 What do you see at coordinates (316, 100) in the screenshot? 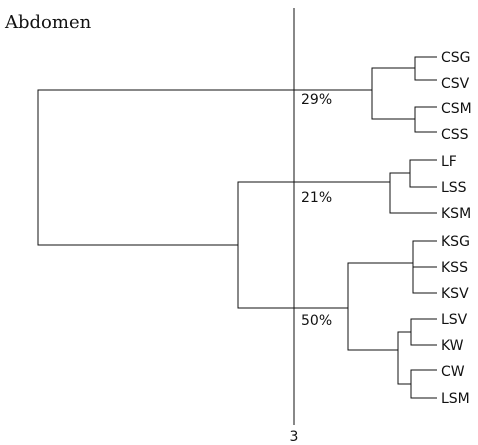
I see `cluster-label-29: 29%` at bounding box center [316, 100].